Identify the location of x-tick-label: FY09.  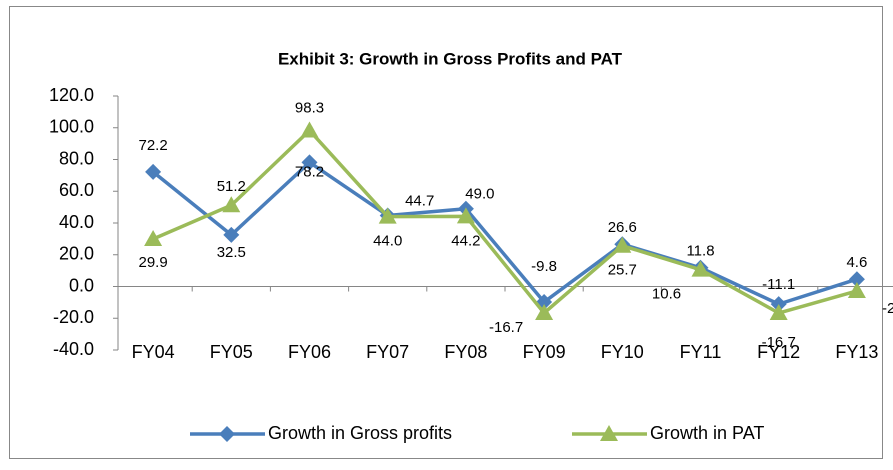
(544, 352).